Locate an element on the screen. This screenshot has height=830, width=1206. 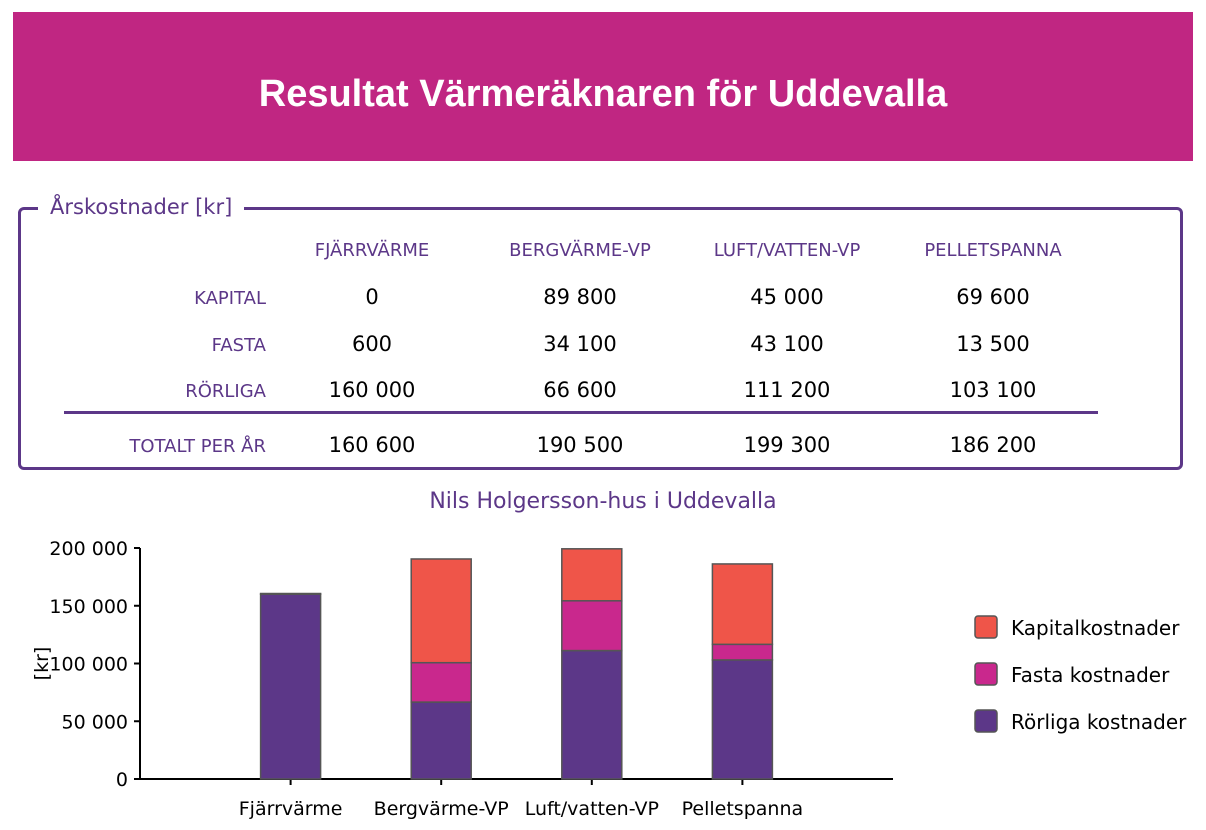
table-cell: 111 200 is located at coordinates (787, 390).